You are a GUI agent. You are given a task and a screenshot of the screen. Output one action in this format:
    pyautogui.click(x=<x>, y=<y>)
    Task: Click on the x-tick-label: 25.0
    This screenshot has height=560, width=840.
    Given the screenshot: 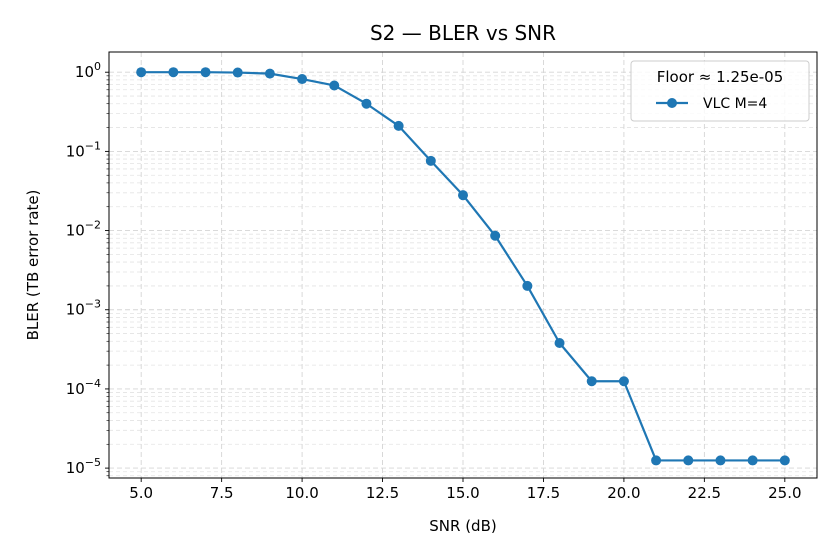 What is the action you would take?
    pyautogui.click(x=784, y=493)
    